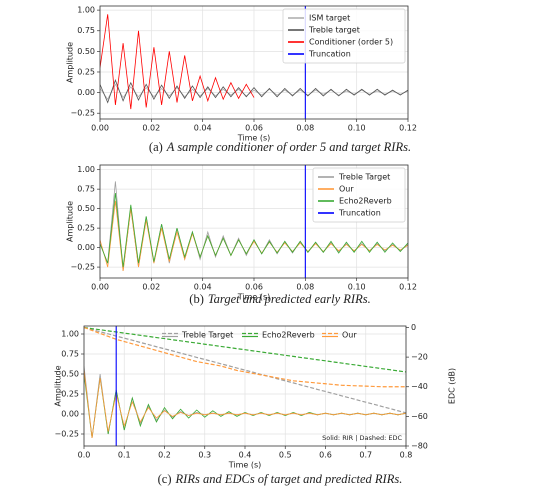 The height and width of the screenshot is (494, 560). Describe the element at coordinates (419, 386) in the screenshot. I see `y2-tick-label: −40` at that location.